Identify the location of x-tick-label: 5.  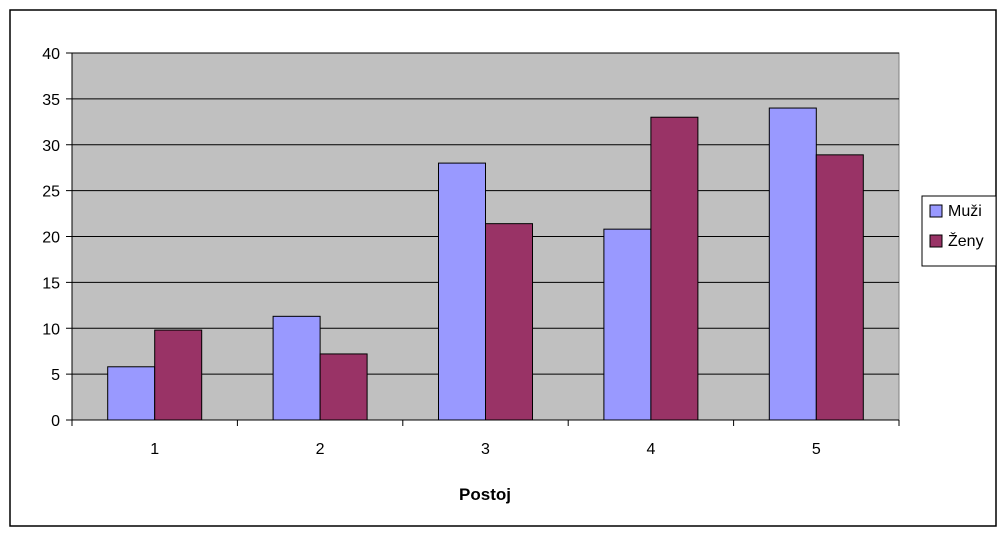
(816, 449).